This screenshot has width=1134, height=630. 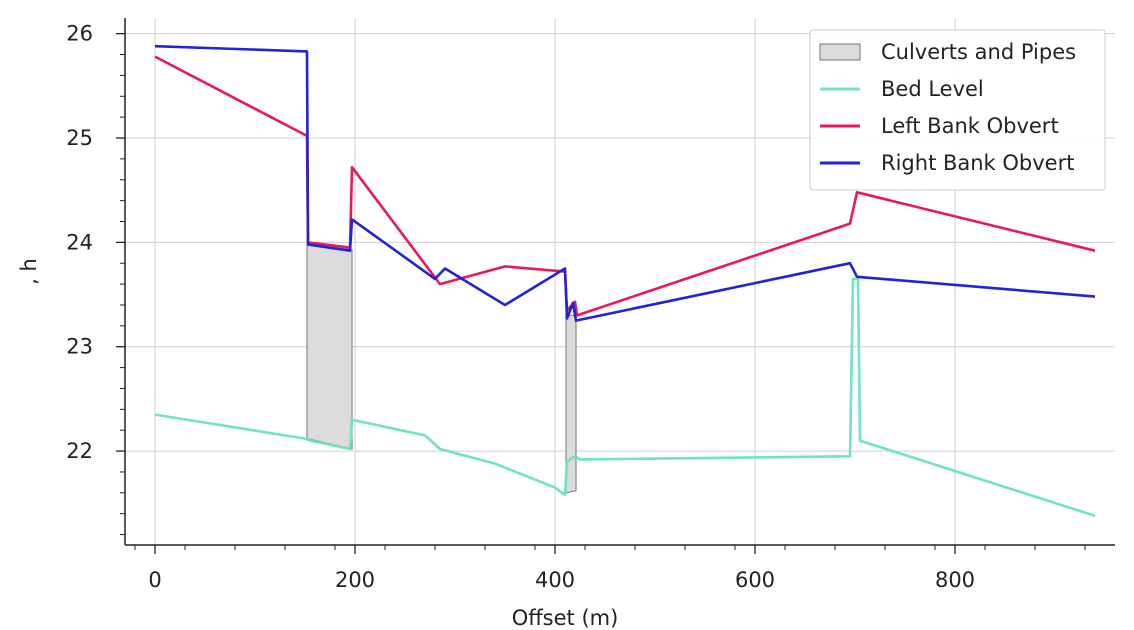 What do you see at coordinates (970, 126) in the screenshot?
I see `legend-label: Left Bank Obvert` at bounding box center [970, 126].